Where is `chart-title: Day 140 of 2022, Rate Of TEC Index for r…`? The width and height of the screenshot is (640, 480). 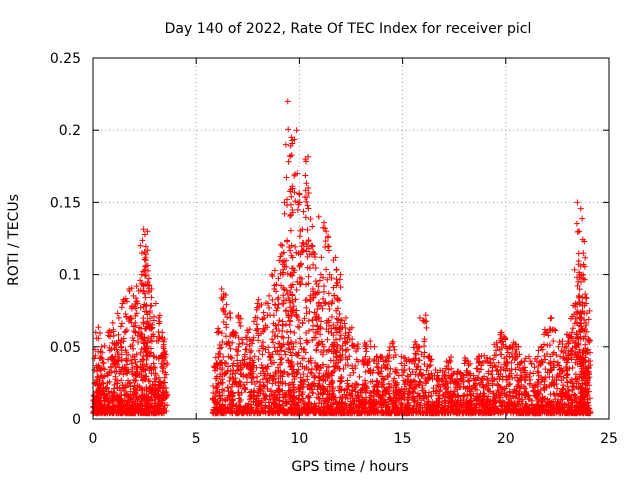
chart-title: Day 140 of 2022, Rate Of TEC Index for r… is located at coordinates (348, 29).